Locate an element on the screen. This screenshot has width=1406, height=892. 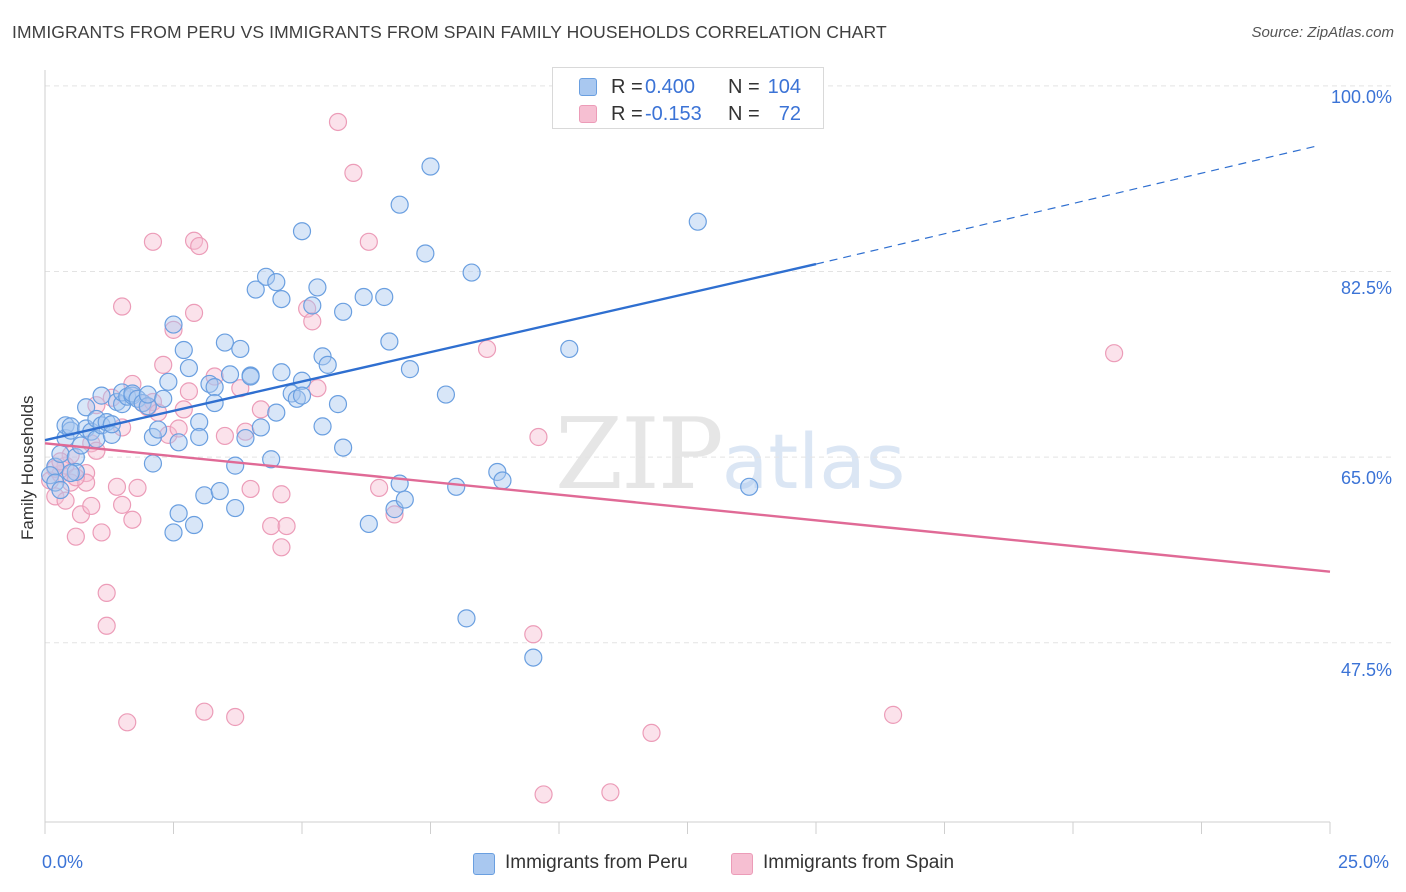
source-label: Source: ZipAtlas.com is located at coordinates (1322, 32).